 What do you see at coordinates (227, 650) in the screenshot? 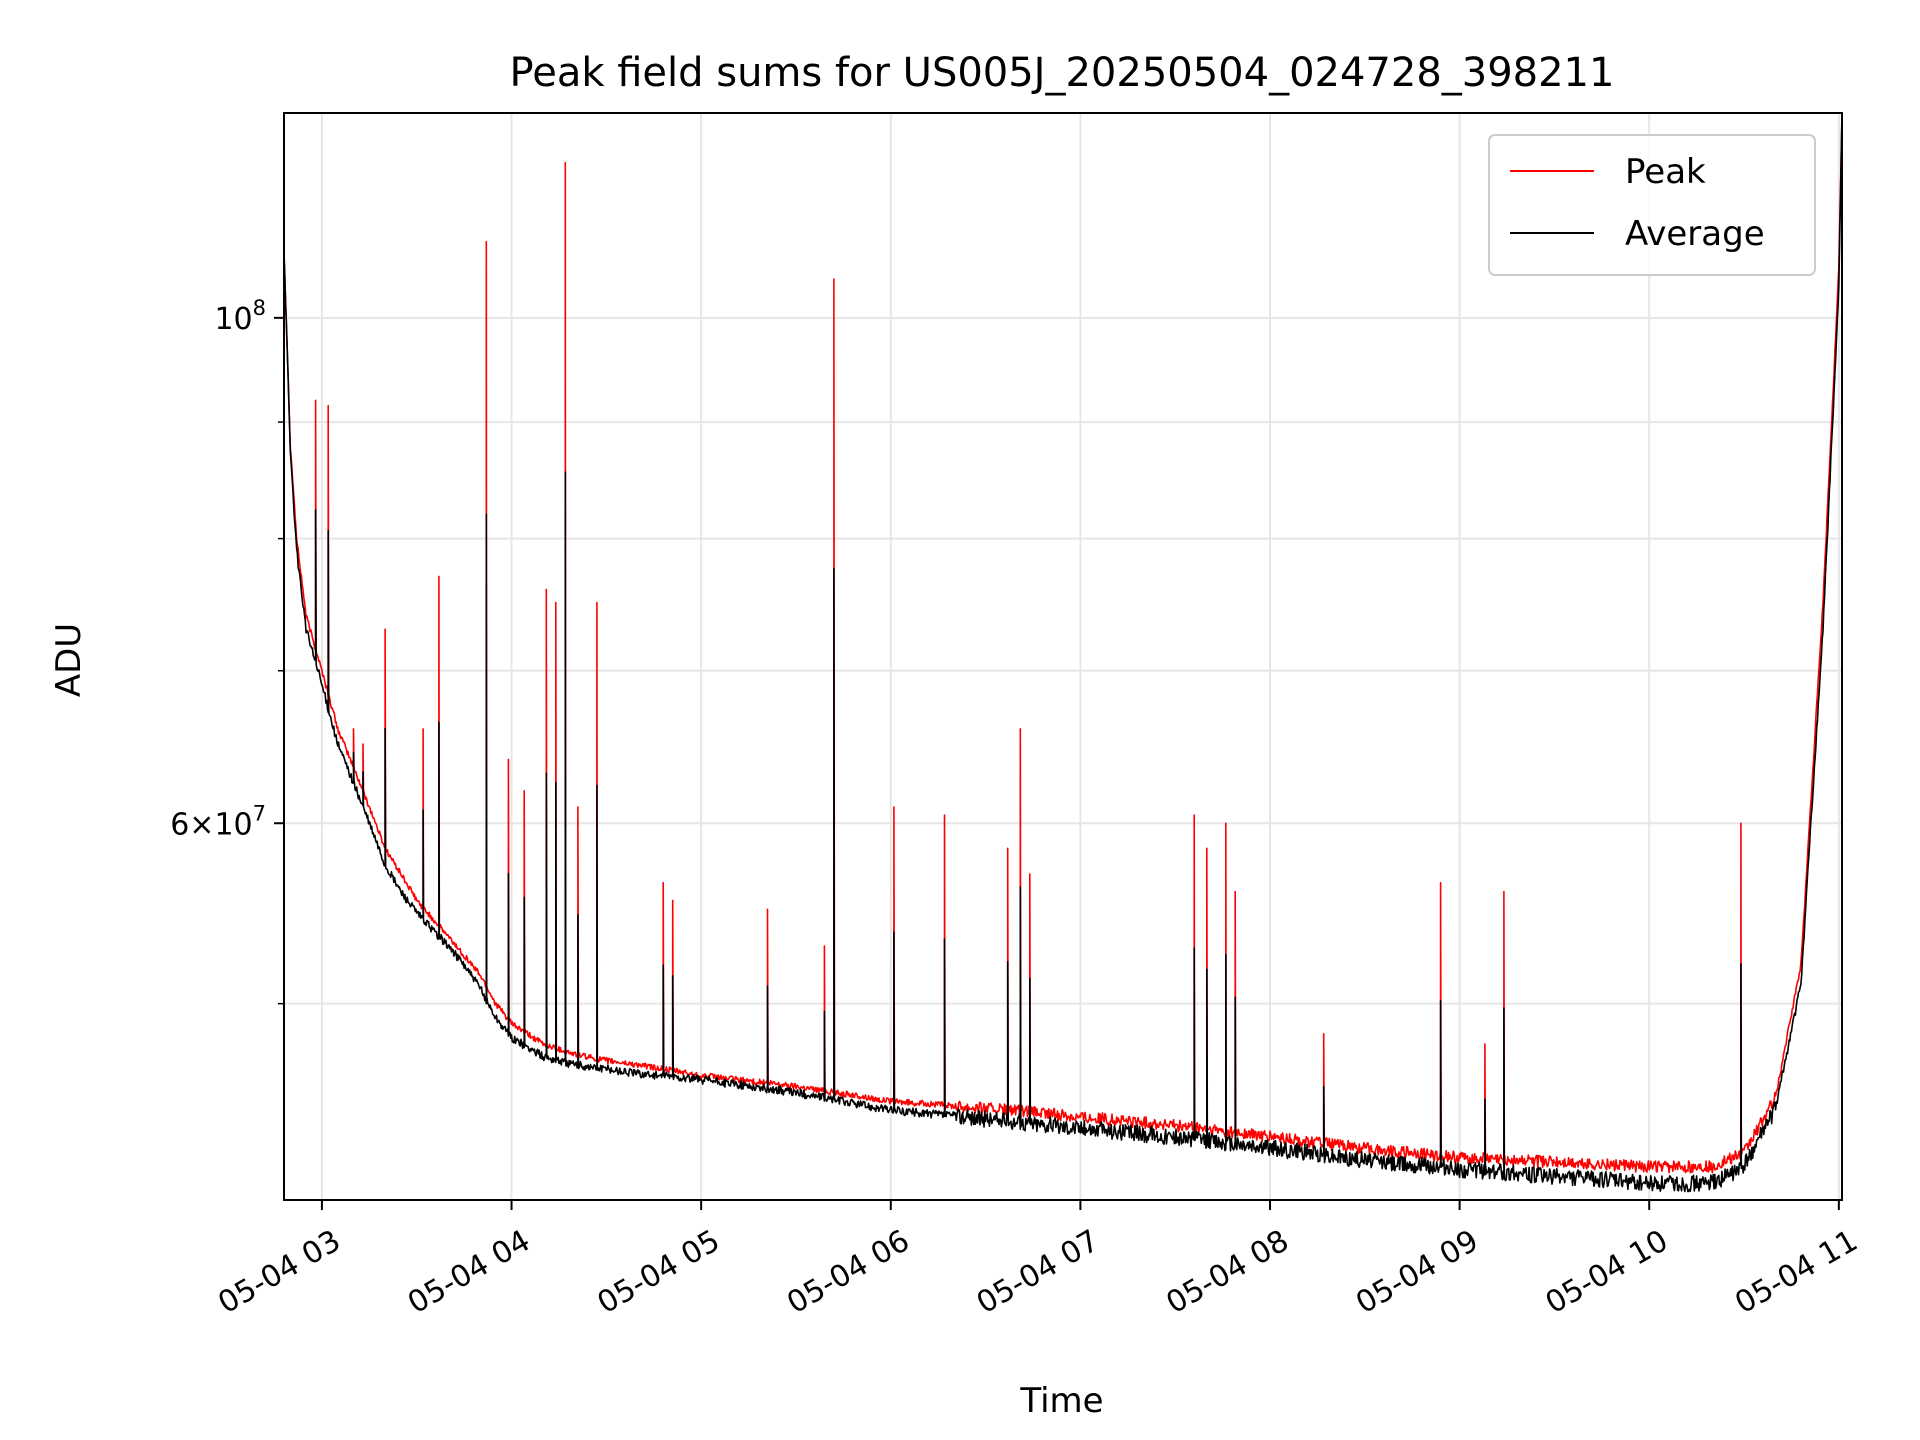
I see `y-axis: 108 6×107` at bounding box center [227, 650].